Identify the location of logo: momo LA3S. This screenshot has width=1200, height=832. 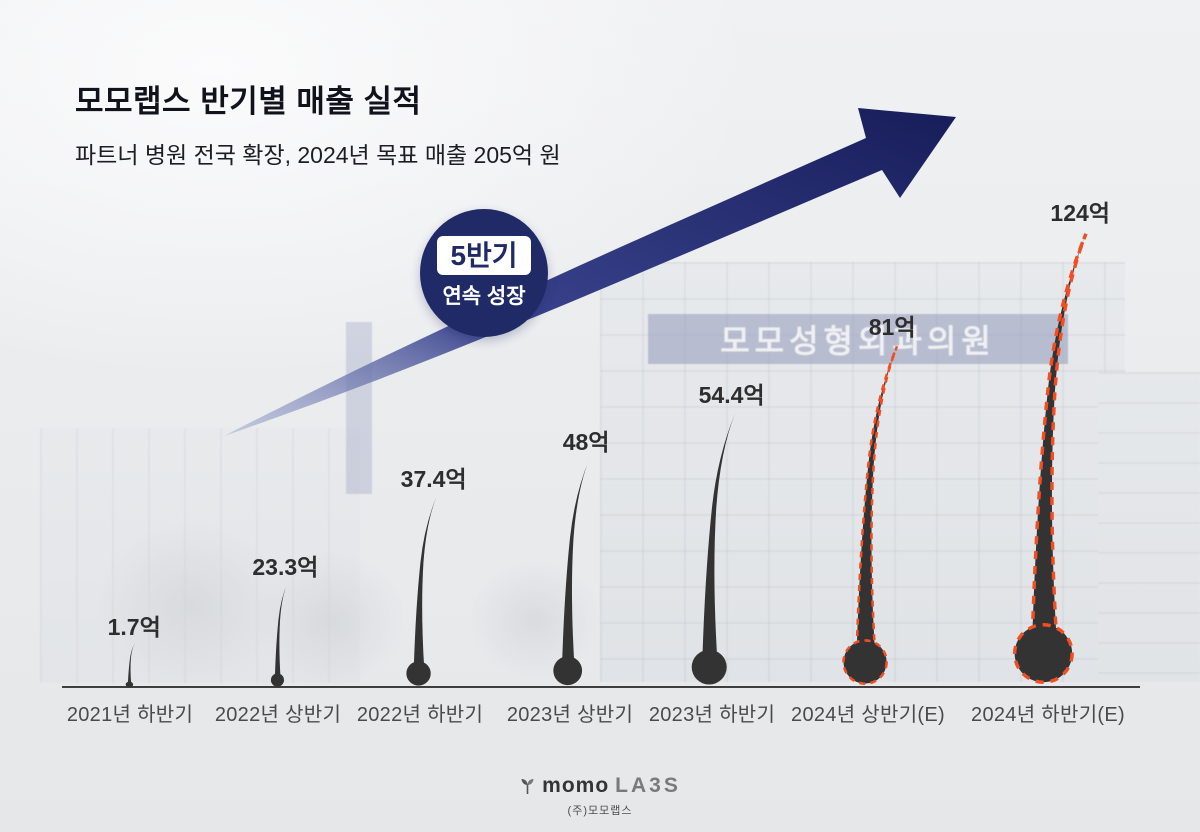
(600, 786).